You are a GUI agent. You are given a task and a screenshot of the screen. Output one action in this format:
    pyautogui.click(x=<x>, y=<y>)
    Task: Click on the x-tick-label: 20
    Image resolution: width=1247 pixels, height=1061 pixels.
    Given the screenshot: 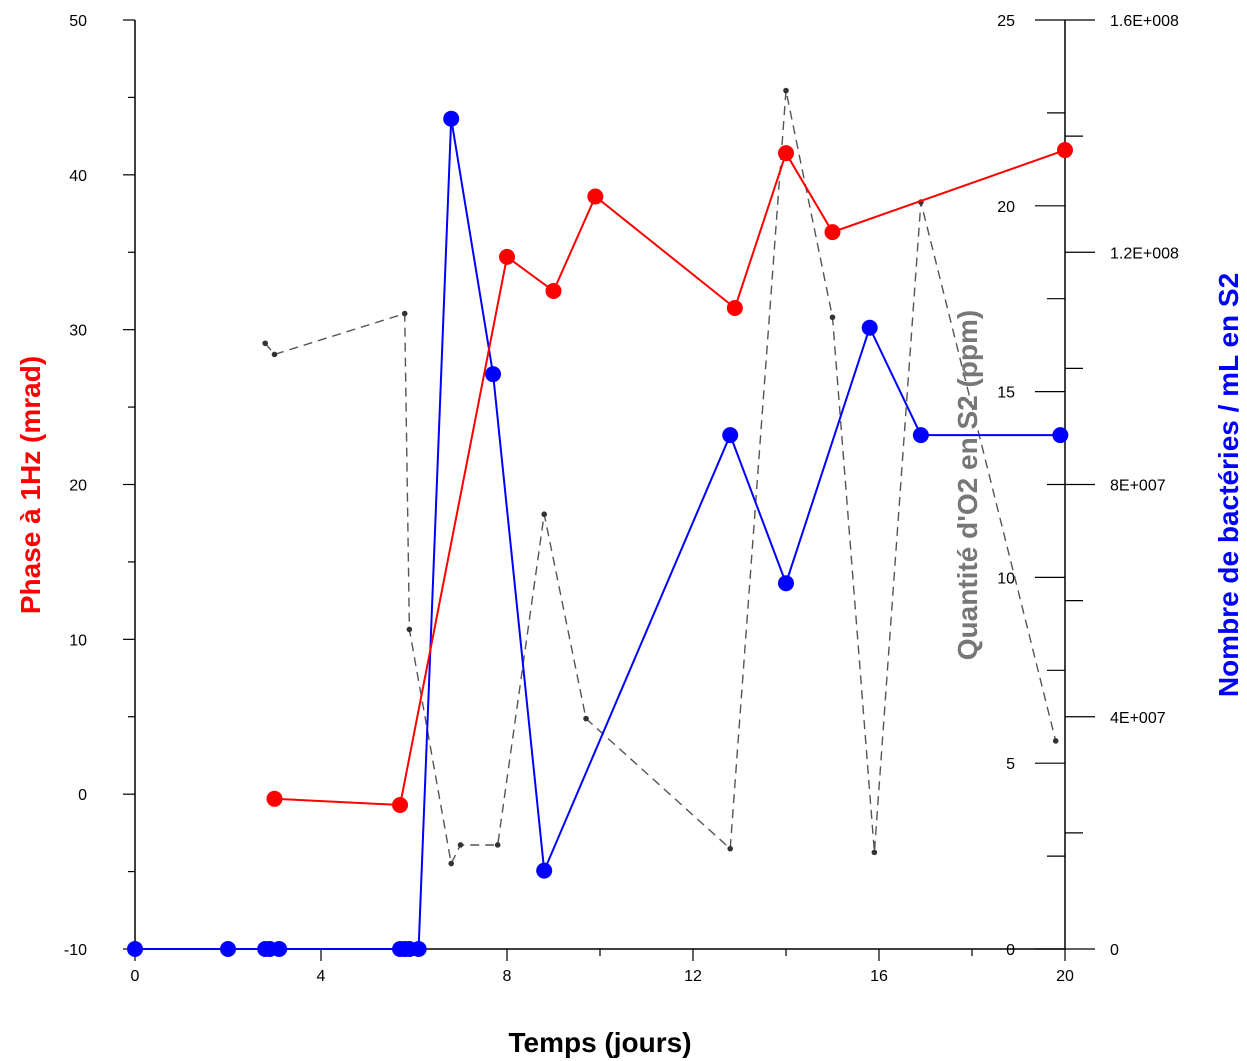 What is the action you would take?
    pyautogui.click(x=1065, y=976)
    